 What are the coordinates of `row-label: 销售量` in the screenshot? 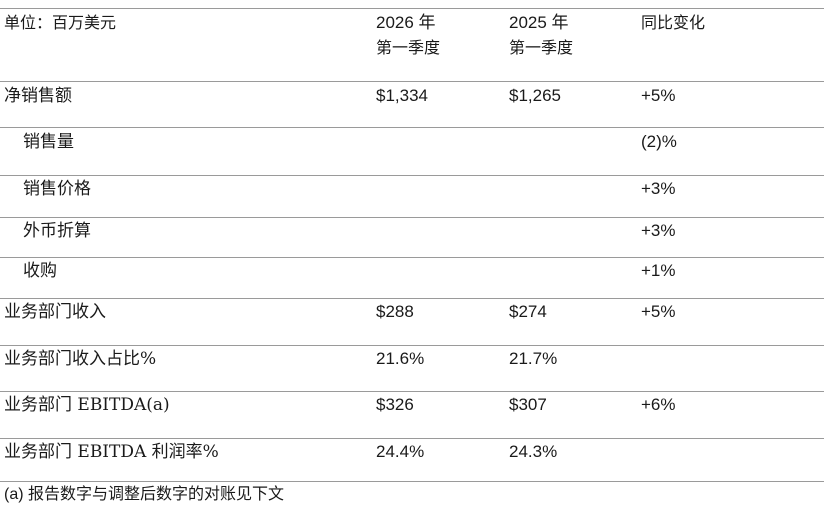 It's located at (48, 142).